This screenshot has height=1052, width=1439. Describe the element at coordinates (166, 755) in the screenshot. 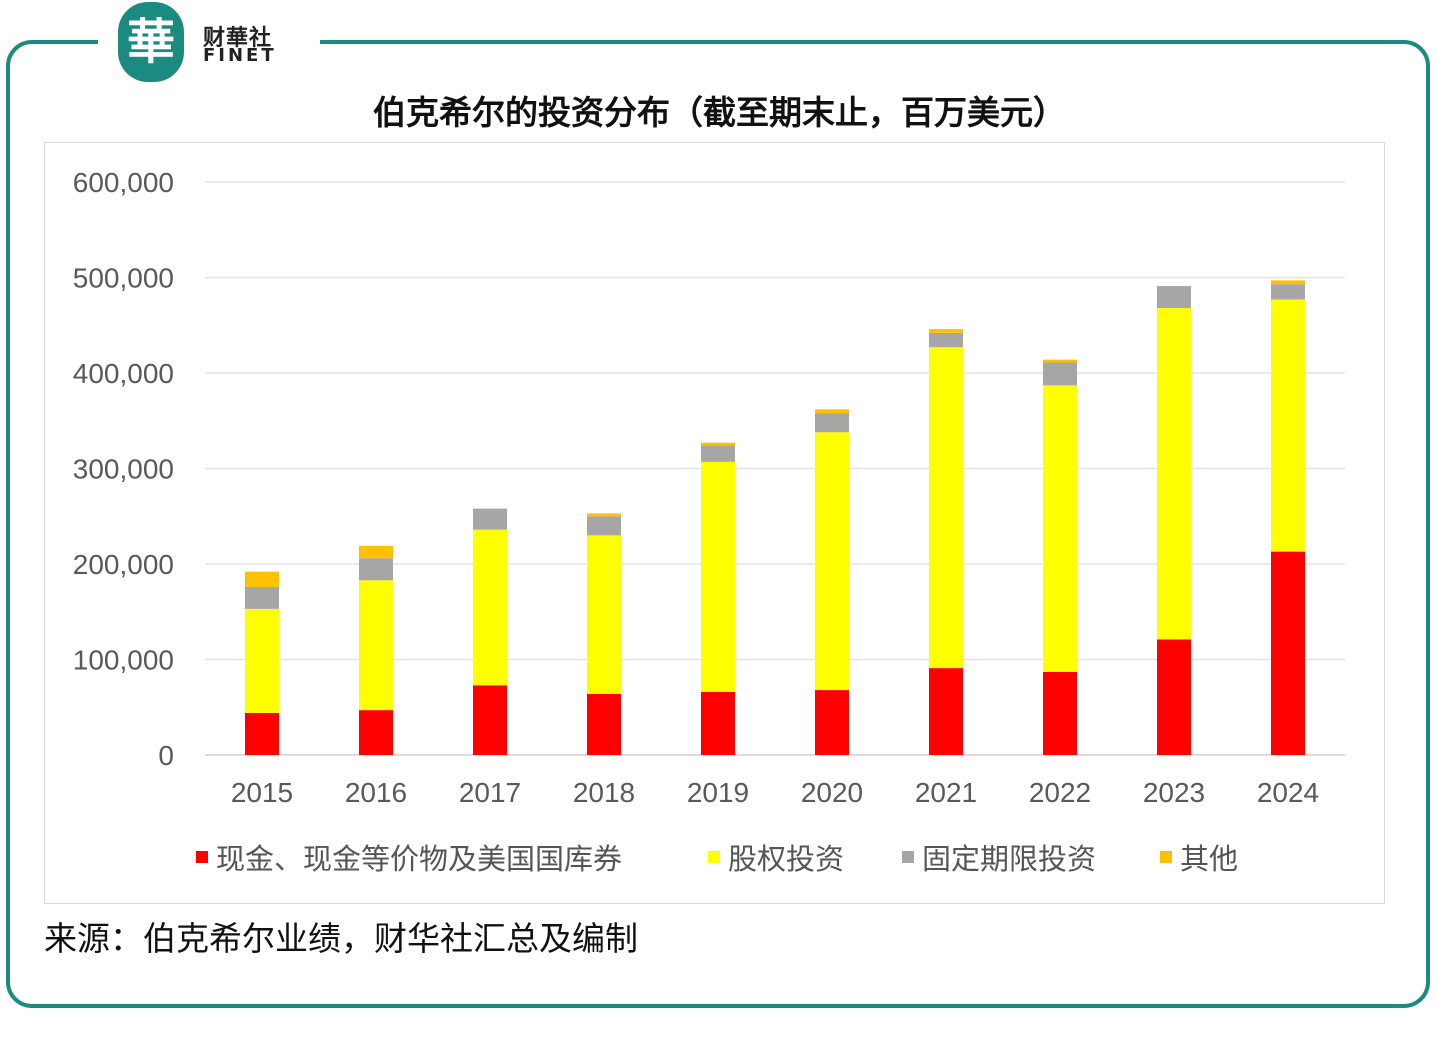

I see `y-tick-label: 0` at that location.